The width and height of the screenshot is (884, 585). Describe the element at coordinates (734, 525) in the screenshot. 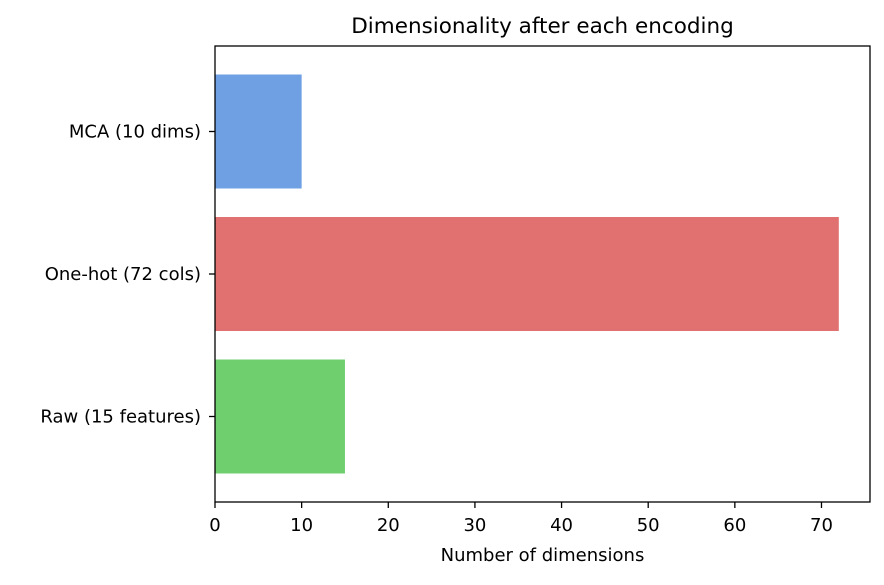

I see `x-tick-label: 60` at that location.